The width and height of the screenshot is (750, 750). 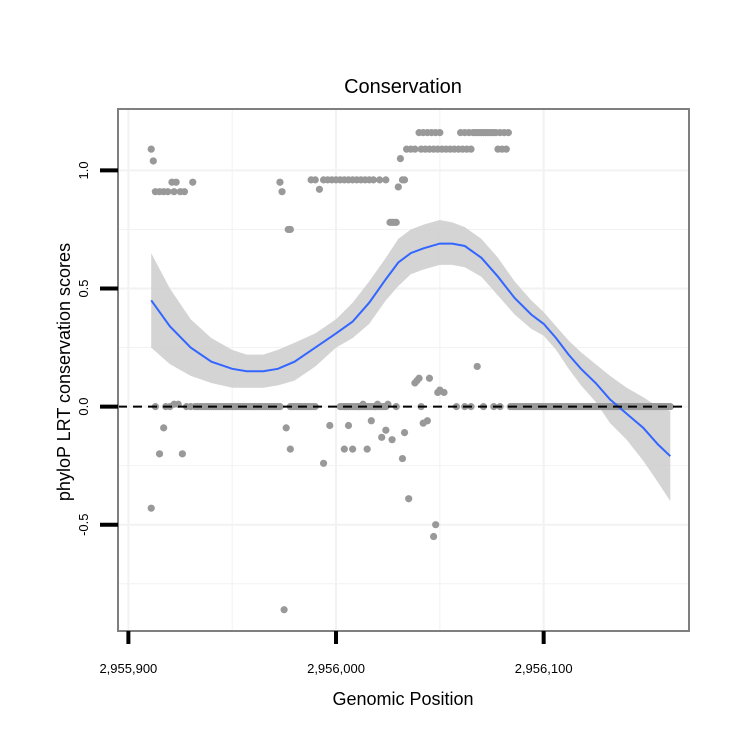 What do you see at coordinates (83, 407) in the screenshot?
I see `y-tick-label: 0.0` at bounding box center [83, 407].